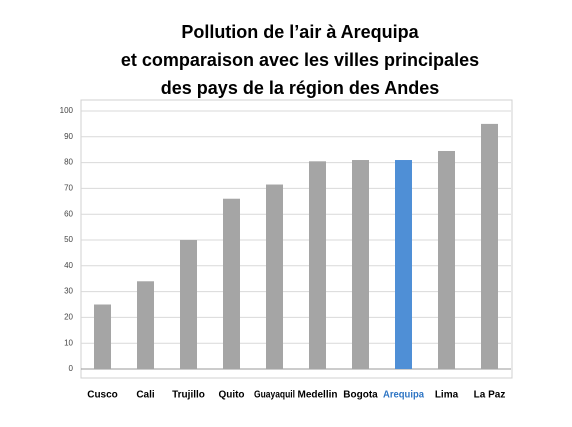  What do you see at coordinates (68, 239) in the screenshot?
I see `y-tick-label: 50` at bounding box center [68, 239].